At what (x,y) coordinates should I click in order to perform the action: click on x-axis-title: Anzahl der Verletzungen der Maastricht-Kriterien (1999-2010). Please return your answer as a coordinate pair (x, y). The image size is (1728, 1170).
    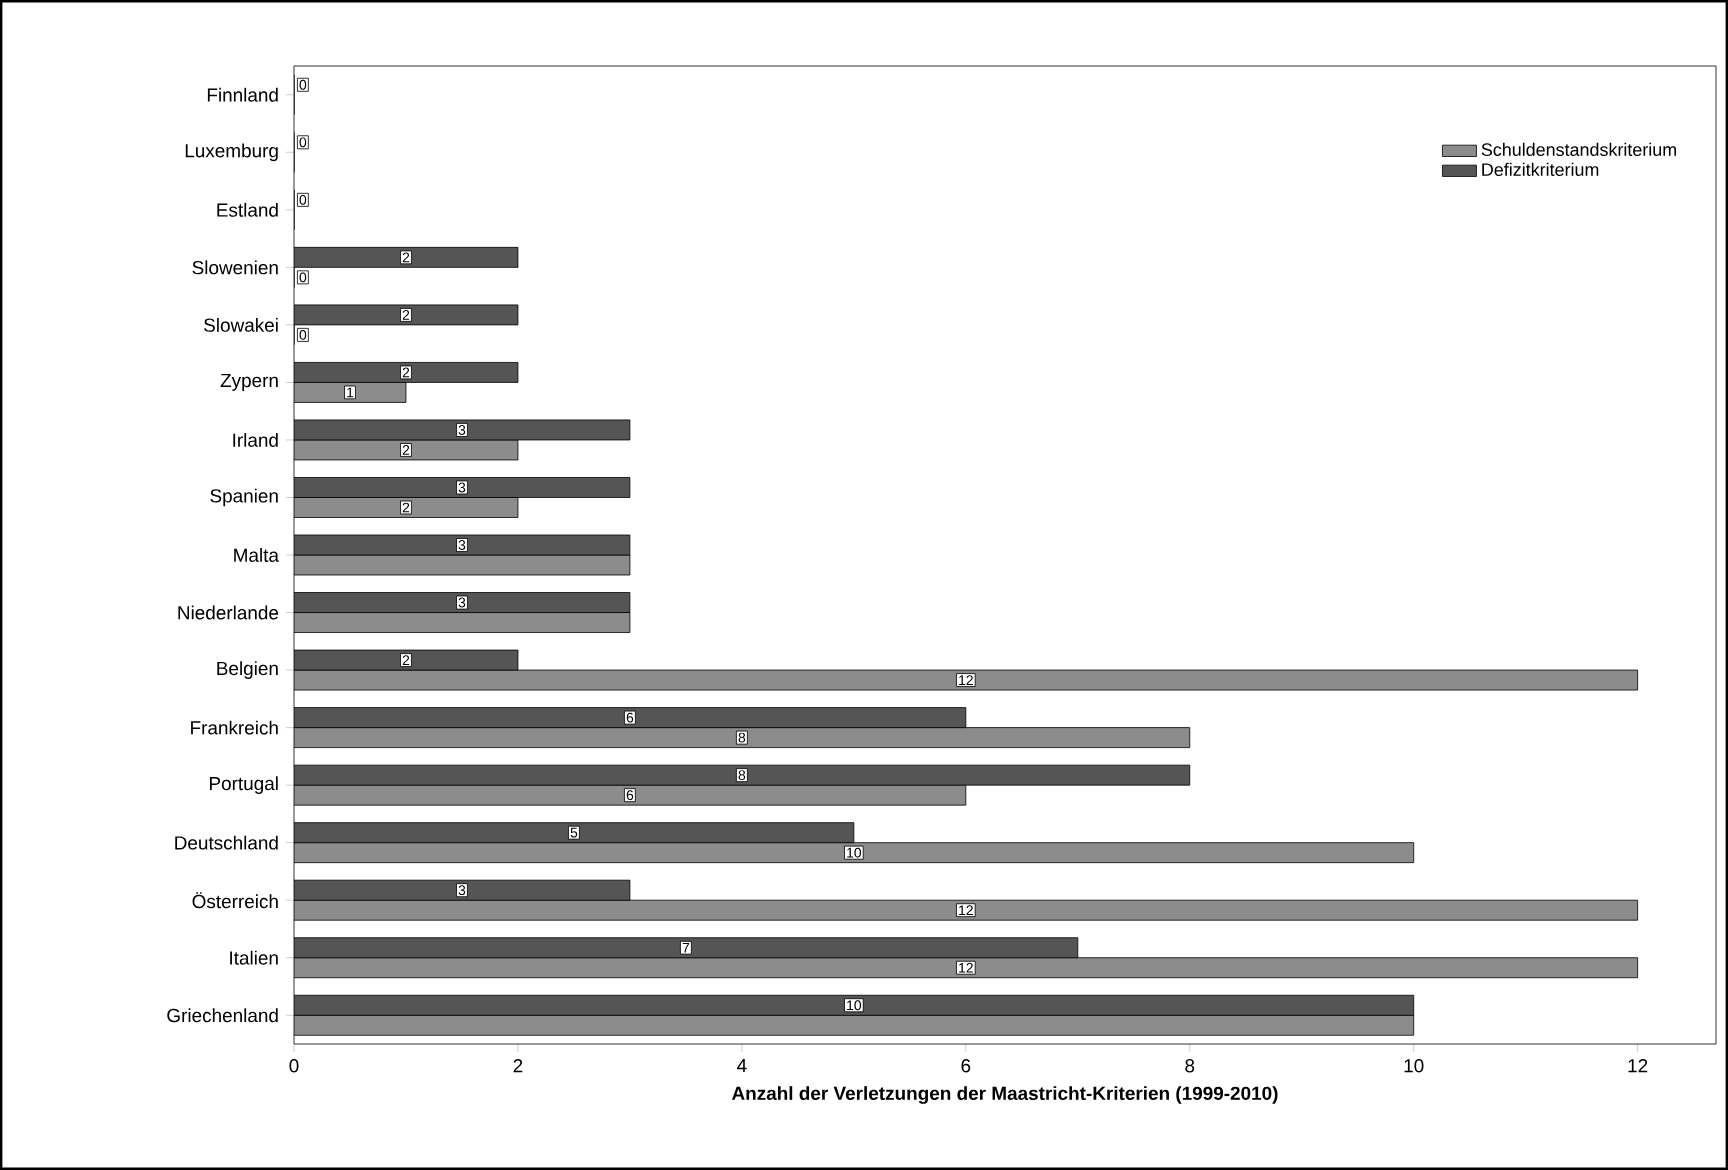
    Looking at the image, I should click on (1004, 1095).